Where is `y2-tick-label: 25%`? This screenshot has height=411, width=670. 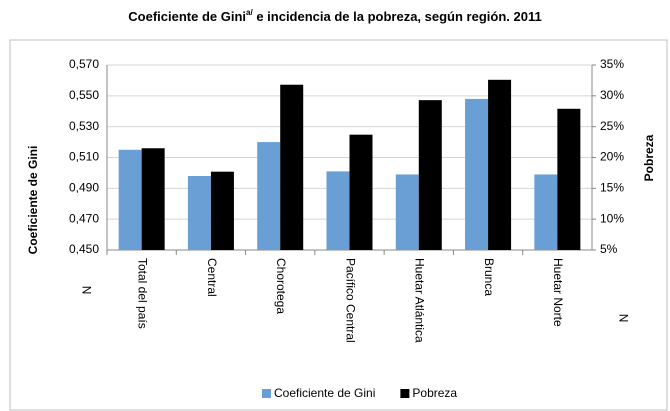
y2-tick-label: 25% is located at coordinates (612, 126).